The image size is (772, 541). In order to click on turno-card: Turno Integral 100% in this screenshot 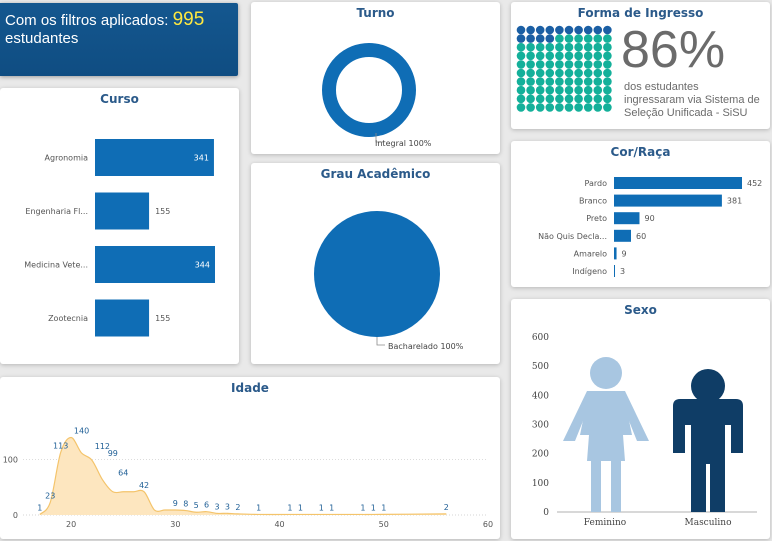, I will do `click(375, 78)`.